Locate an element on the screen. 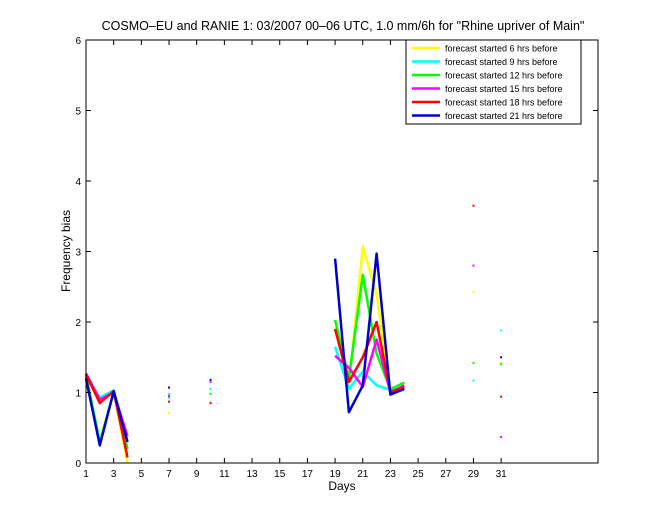 The height and width of the screenshot is (520, 660). y-tick-label: 6 is located at coordinates (78, 41).